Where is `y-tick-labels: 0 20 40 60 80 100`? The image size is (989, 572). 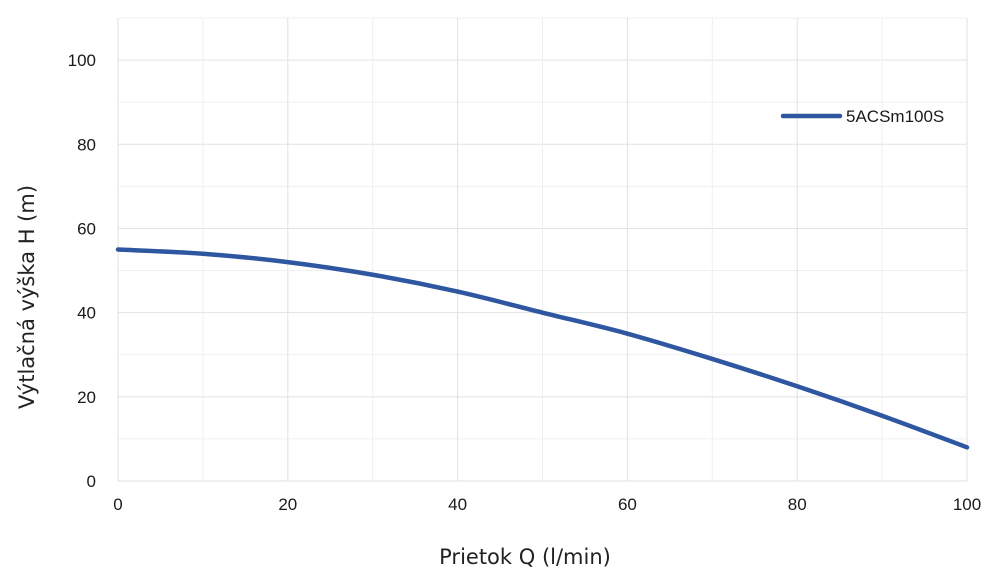 y-tick-labels: 0 20 40 60 80 100 is located at coordinates (82, 271).